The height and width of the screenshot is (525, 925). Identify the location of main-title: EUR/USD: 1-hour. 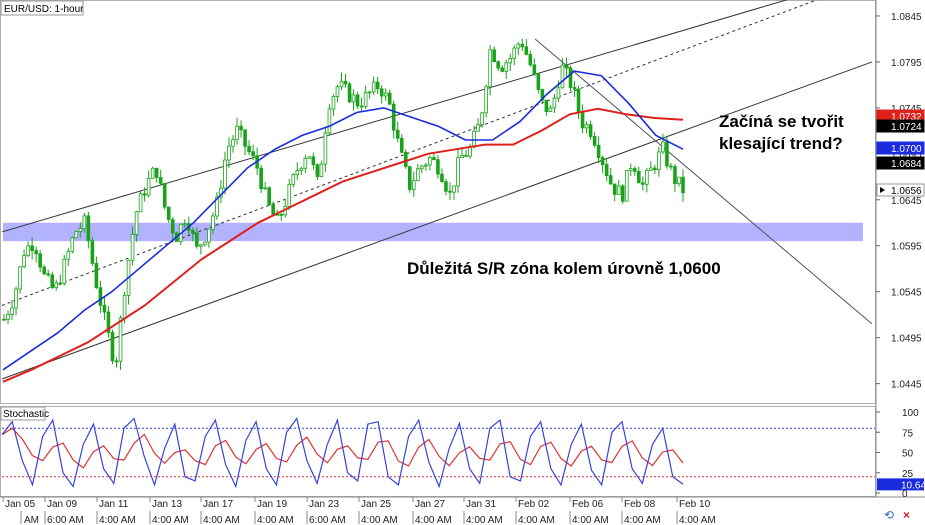
(44, 9).